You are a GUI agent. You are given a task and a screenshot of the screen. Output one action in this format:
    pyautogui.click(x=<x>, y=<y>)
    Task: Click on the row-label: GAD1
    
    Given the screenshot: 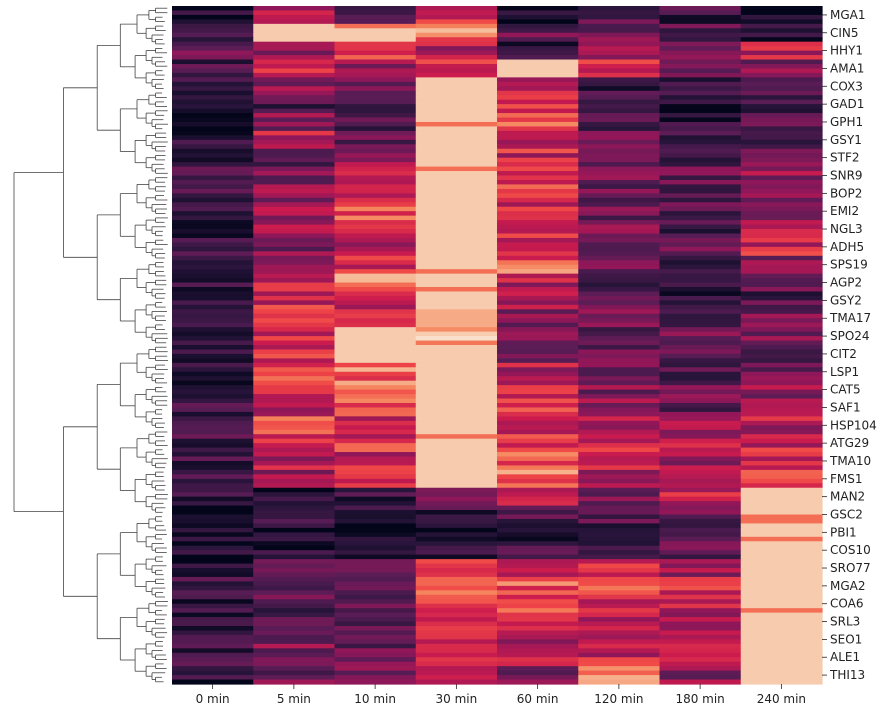 What is the action you would take?
    pyautogui.click(x=847, y=104)
    